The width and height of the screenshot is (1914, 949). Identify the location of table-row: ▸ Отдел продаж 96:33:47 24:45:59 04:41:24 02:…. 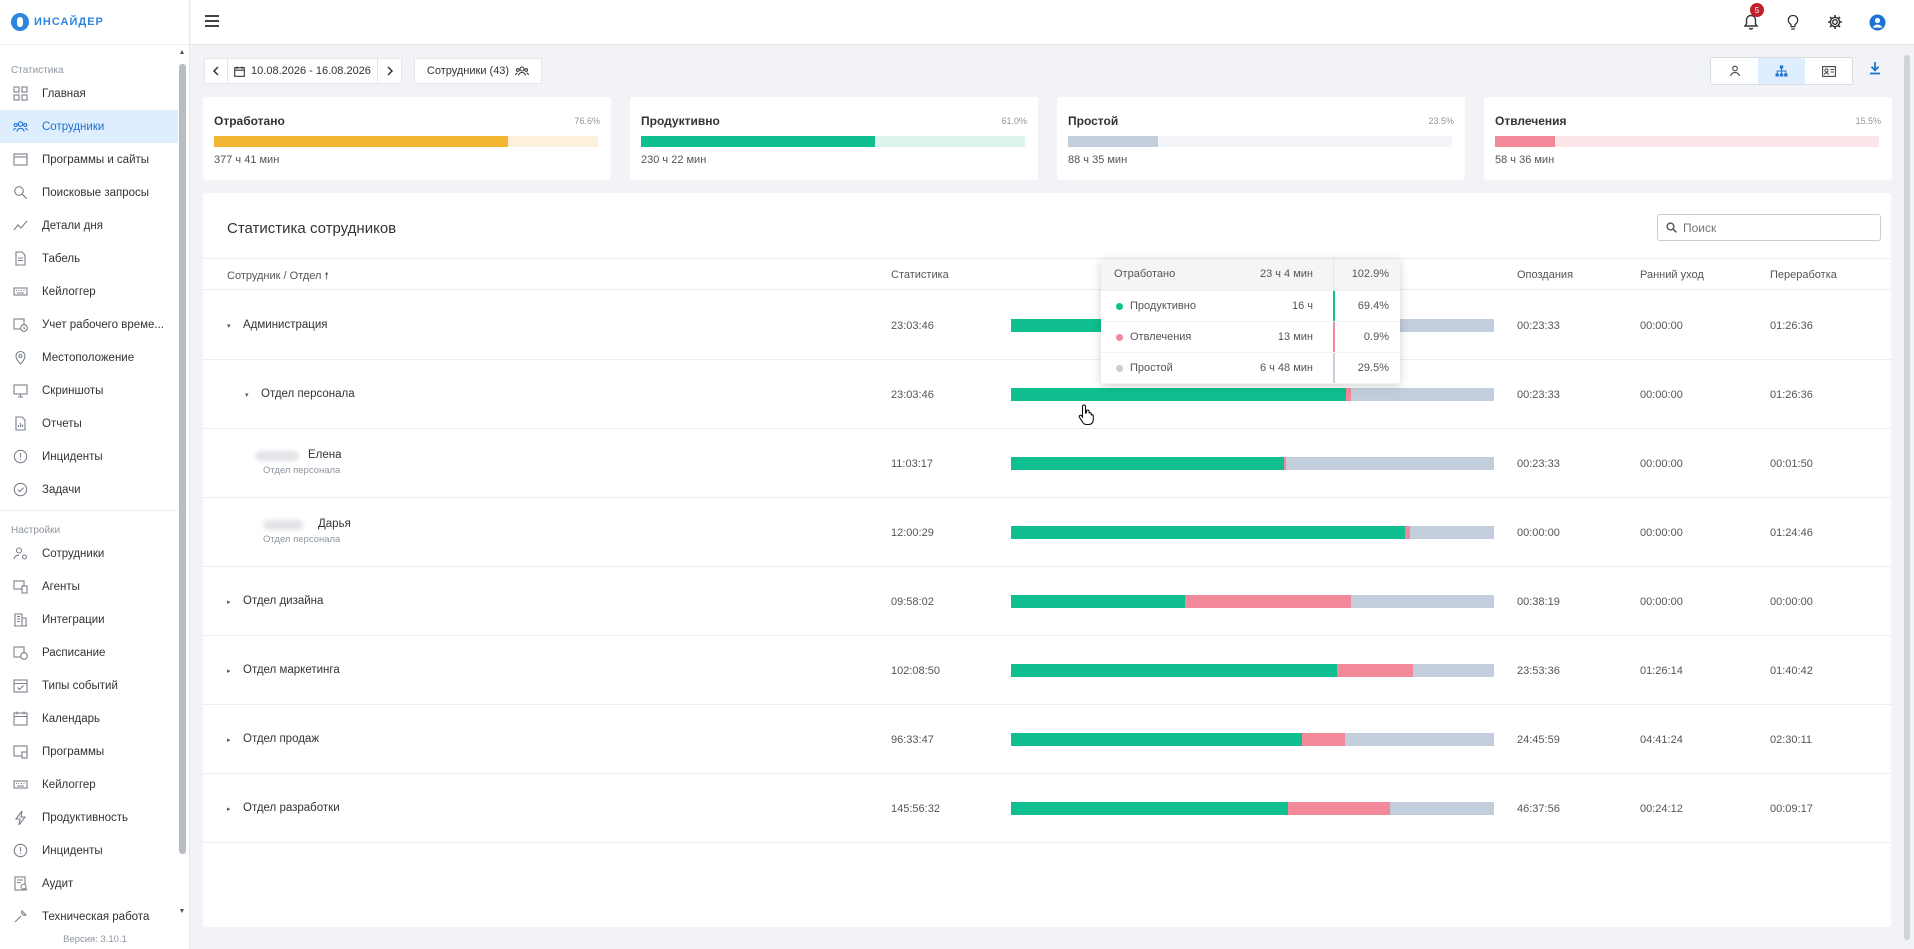
(1047, 739).